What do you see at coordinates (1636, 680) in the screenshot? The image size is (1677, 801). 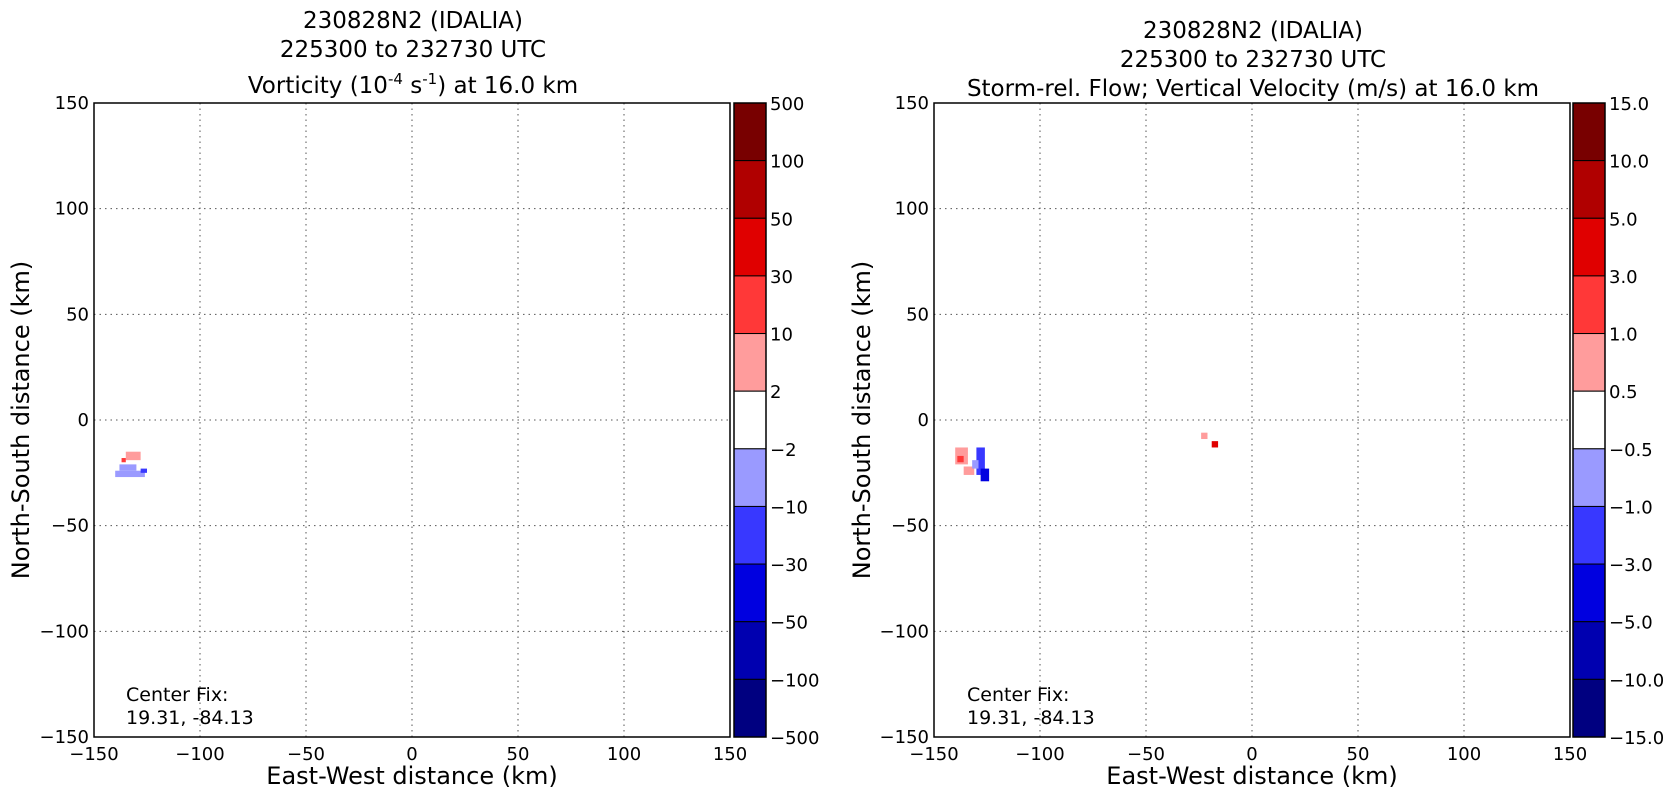 I see `colorbar-tick-label: −10.0` at bounding box center [1636, 680].